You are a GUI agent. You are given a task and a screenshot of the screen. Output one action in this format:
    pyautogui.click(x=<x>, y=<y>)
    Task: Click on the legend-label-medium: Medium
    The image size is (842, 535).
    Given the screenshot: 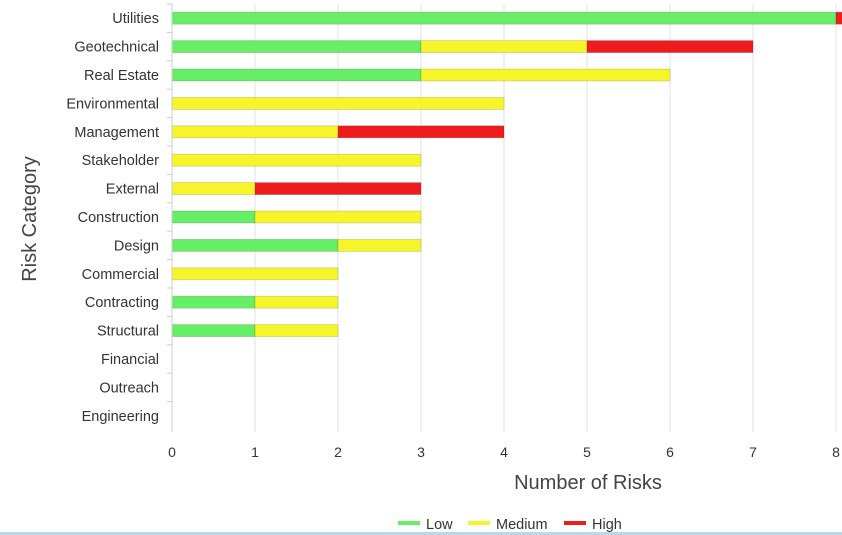 What is the action you would take?
    pyautogui.click(x=522, y=525)
    